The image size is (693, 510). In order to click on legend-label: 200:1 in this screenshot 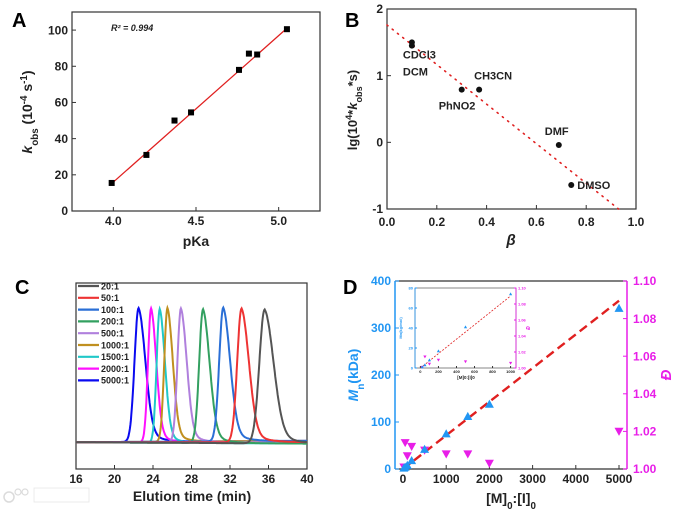, I will do `click(112, 322)`.